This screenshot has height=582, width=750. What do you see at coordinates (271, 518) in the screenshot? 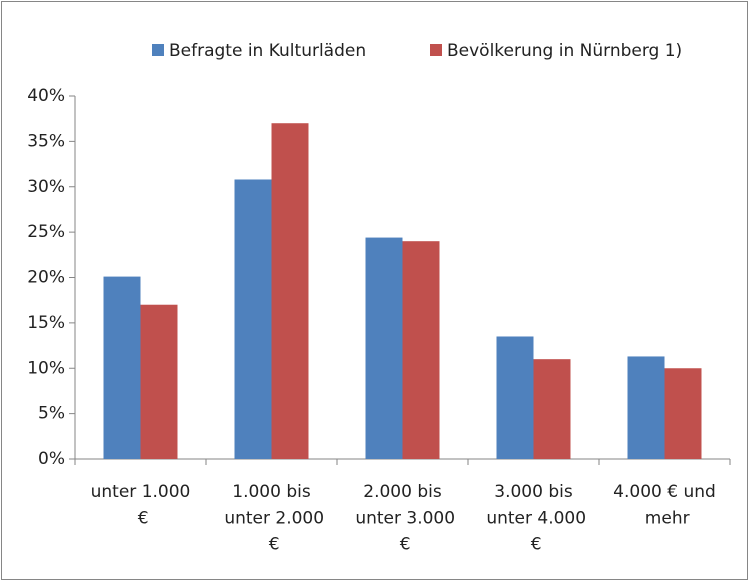
I see `x-tick-label: 1.000 bis unter 2.000 €` at bounding box center [271, 518].